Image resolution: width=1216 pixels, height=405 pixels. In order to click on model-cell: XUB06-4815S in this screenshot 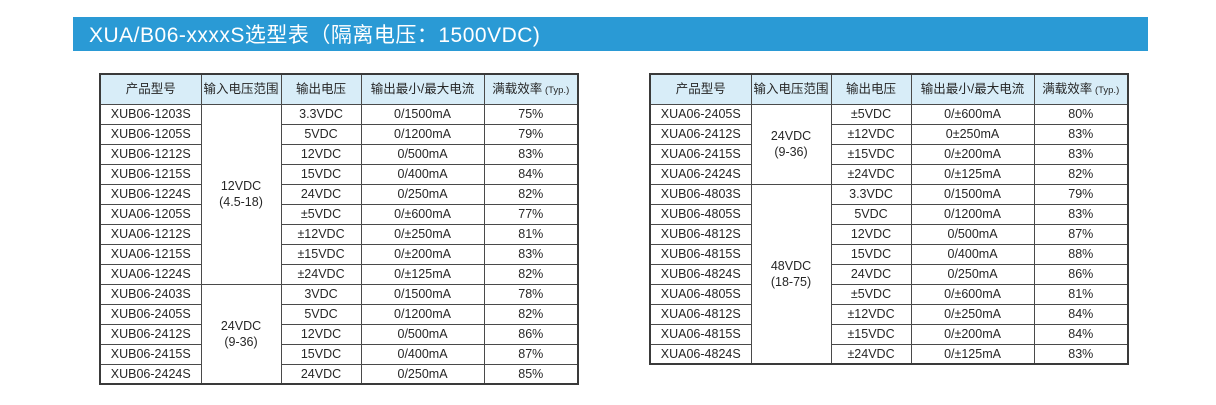, I will do `click(700, 254)`.